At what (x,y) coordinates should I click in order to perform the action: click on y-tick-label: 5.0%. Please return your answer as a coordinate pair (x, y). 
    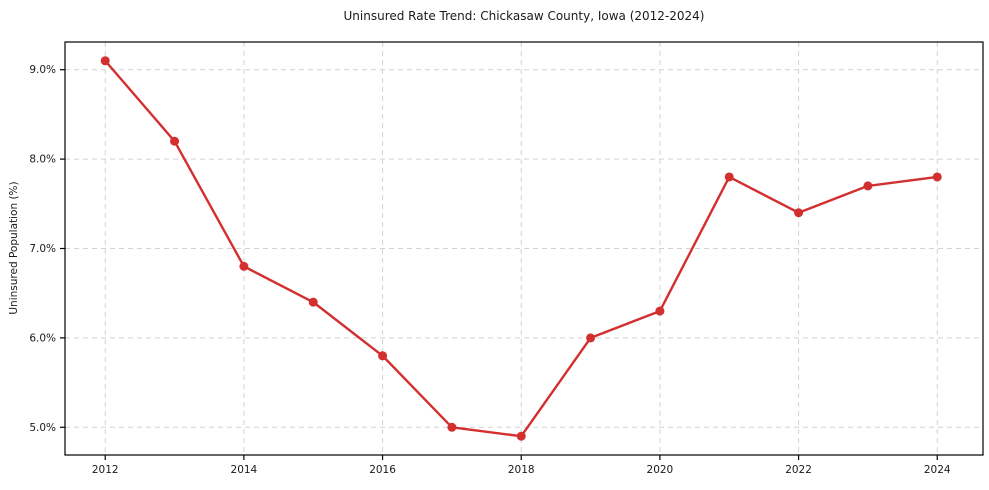
    Looking at the image, I should click on (42, 428).